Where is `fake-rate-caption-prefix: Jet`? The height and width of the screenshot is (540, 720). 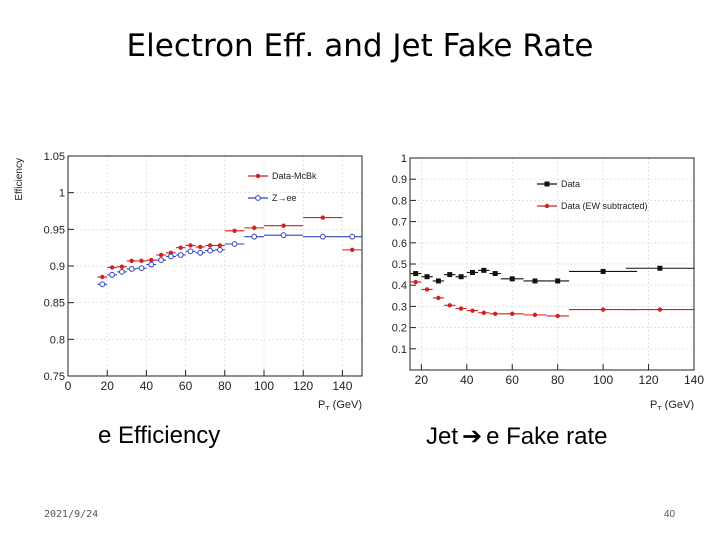
fake-rate-caption-prefix: Jet is located at coordinates (442, 436).